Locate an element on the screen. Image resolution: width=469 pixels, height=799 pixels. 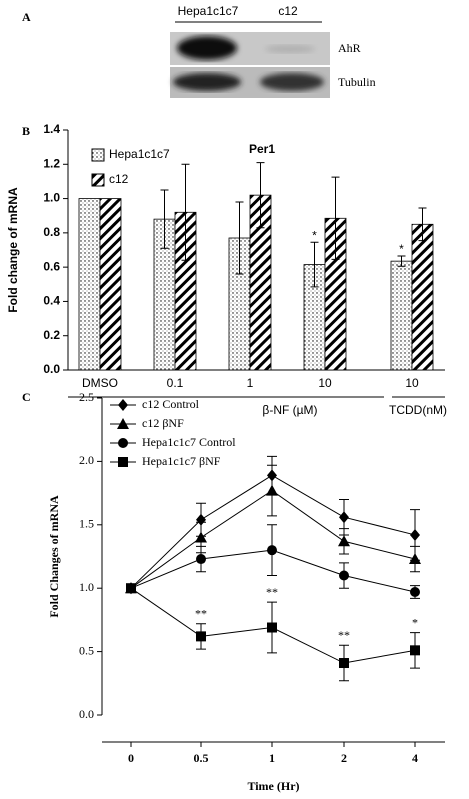
legend-label: c12 is located at coordinates (119, 179).